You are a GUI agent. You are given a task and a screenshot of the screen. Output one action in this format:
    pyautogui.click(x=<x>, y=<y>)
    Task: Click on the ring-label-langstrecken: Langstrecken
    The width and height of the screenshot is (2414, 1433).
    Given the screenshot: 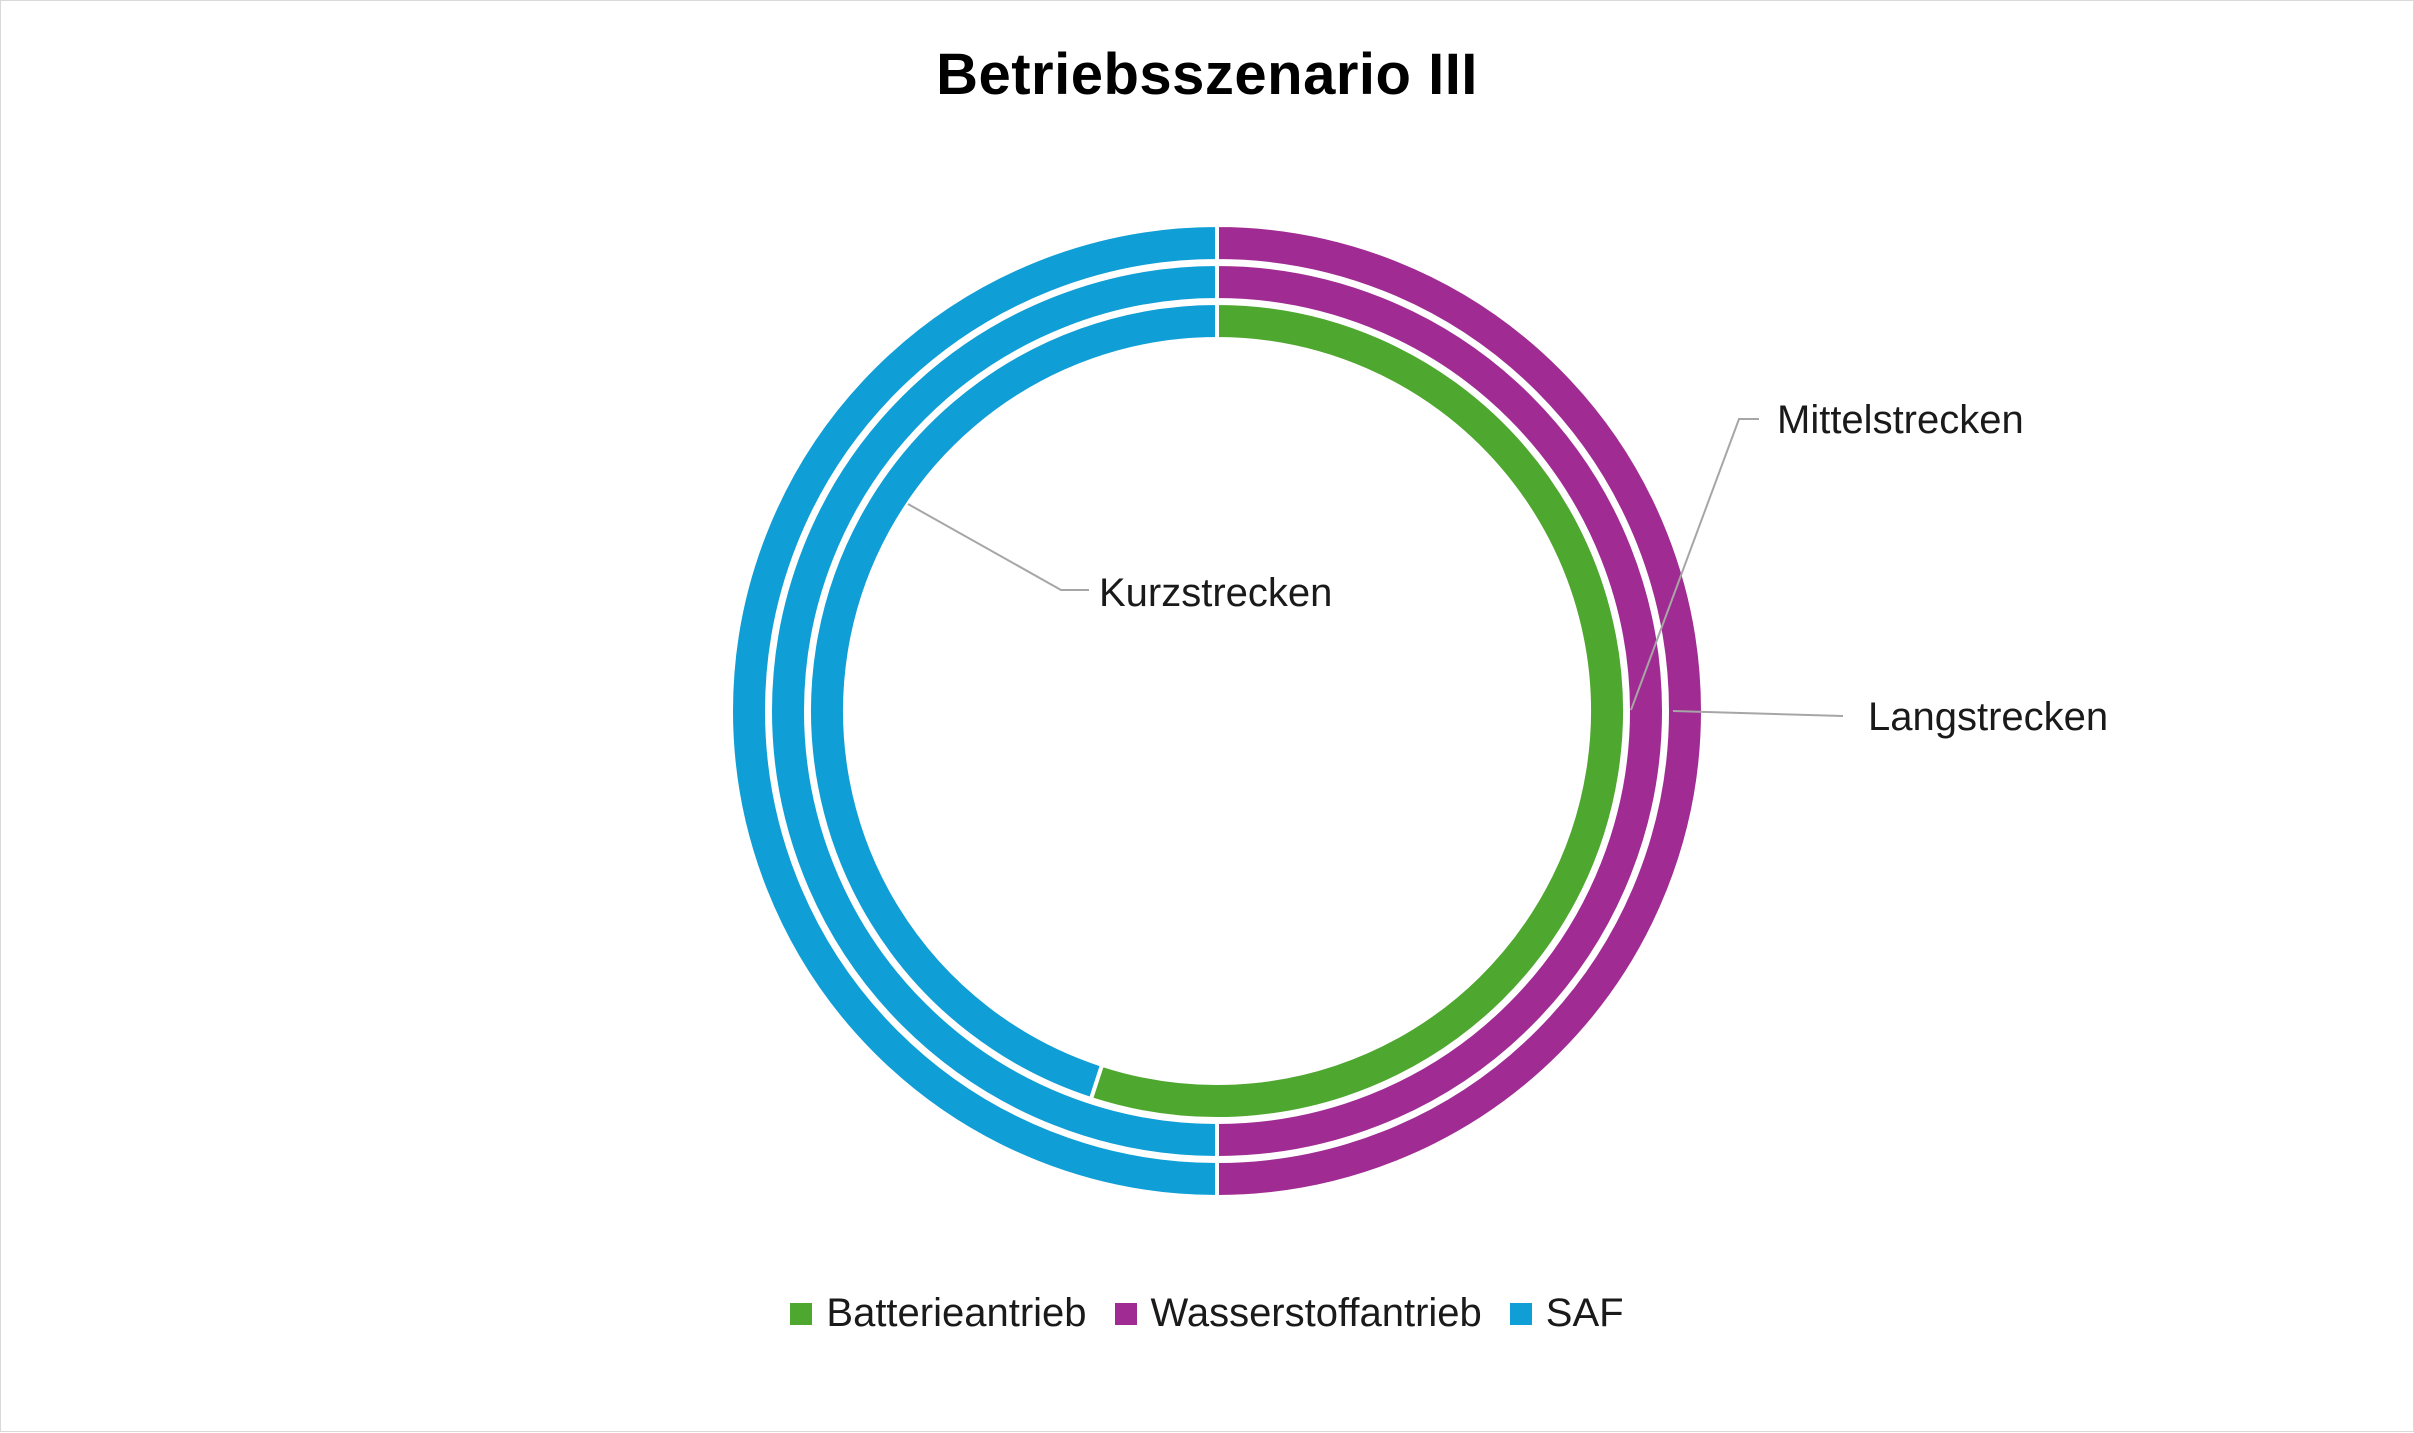 What is the action you would take?
    pyautogui.click(x=1988, y=717)
    